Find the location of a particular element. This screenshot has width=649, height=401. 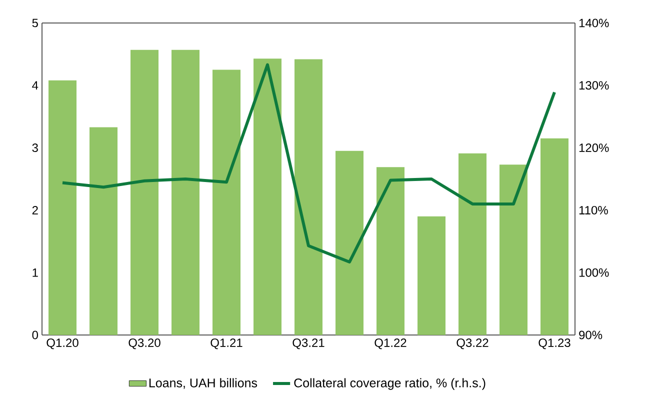

y-tick-label: 0 is located at coordinates (35, 335).